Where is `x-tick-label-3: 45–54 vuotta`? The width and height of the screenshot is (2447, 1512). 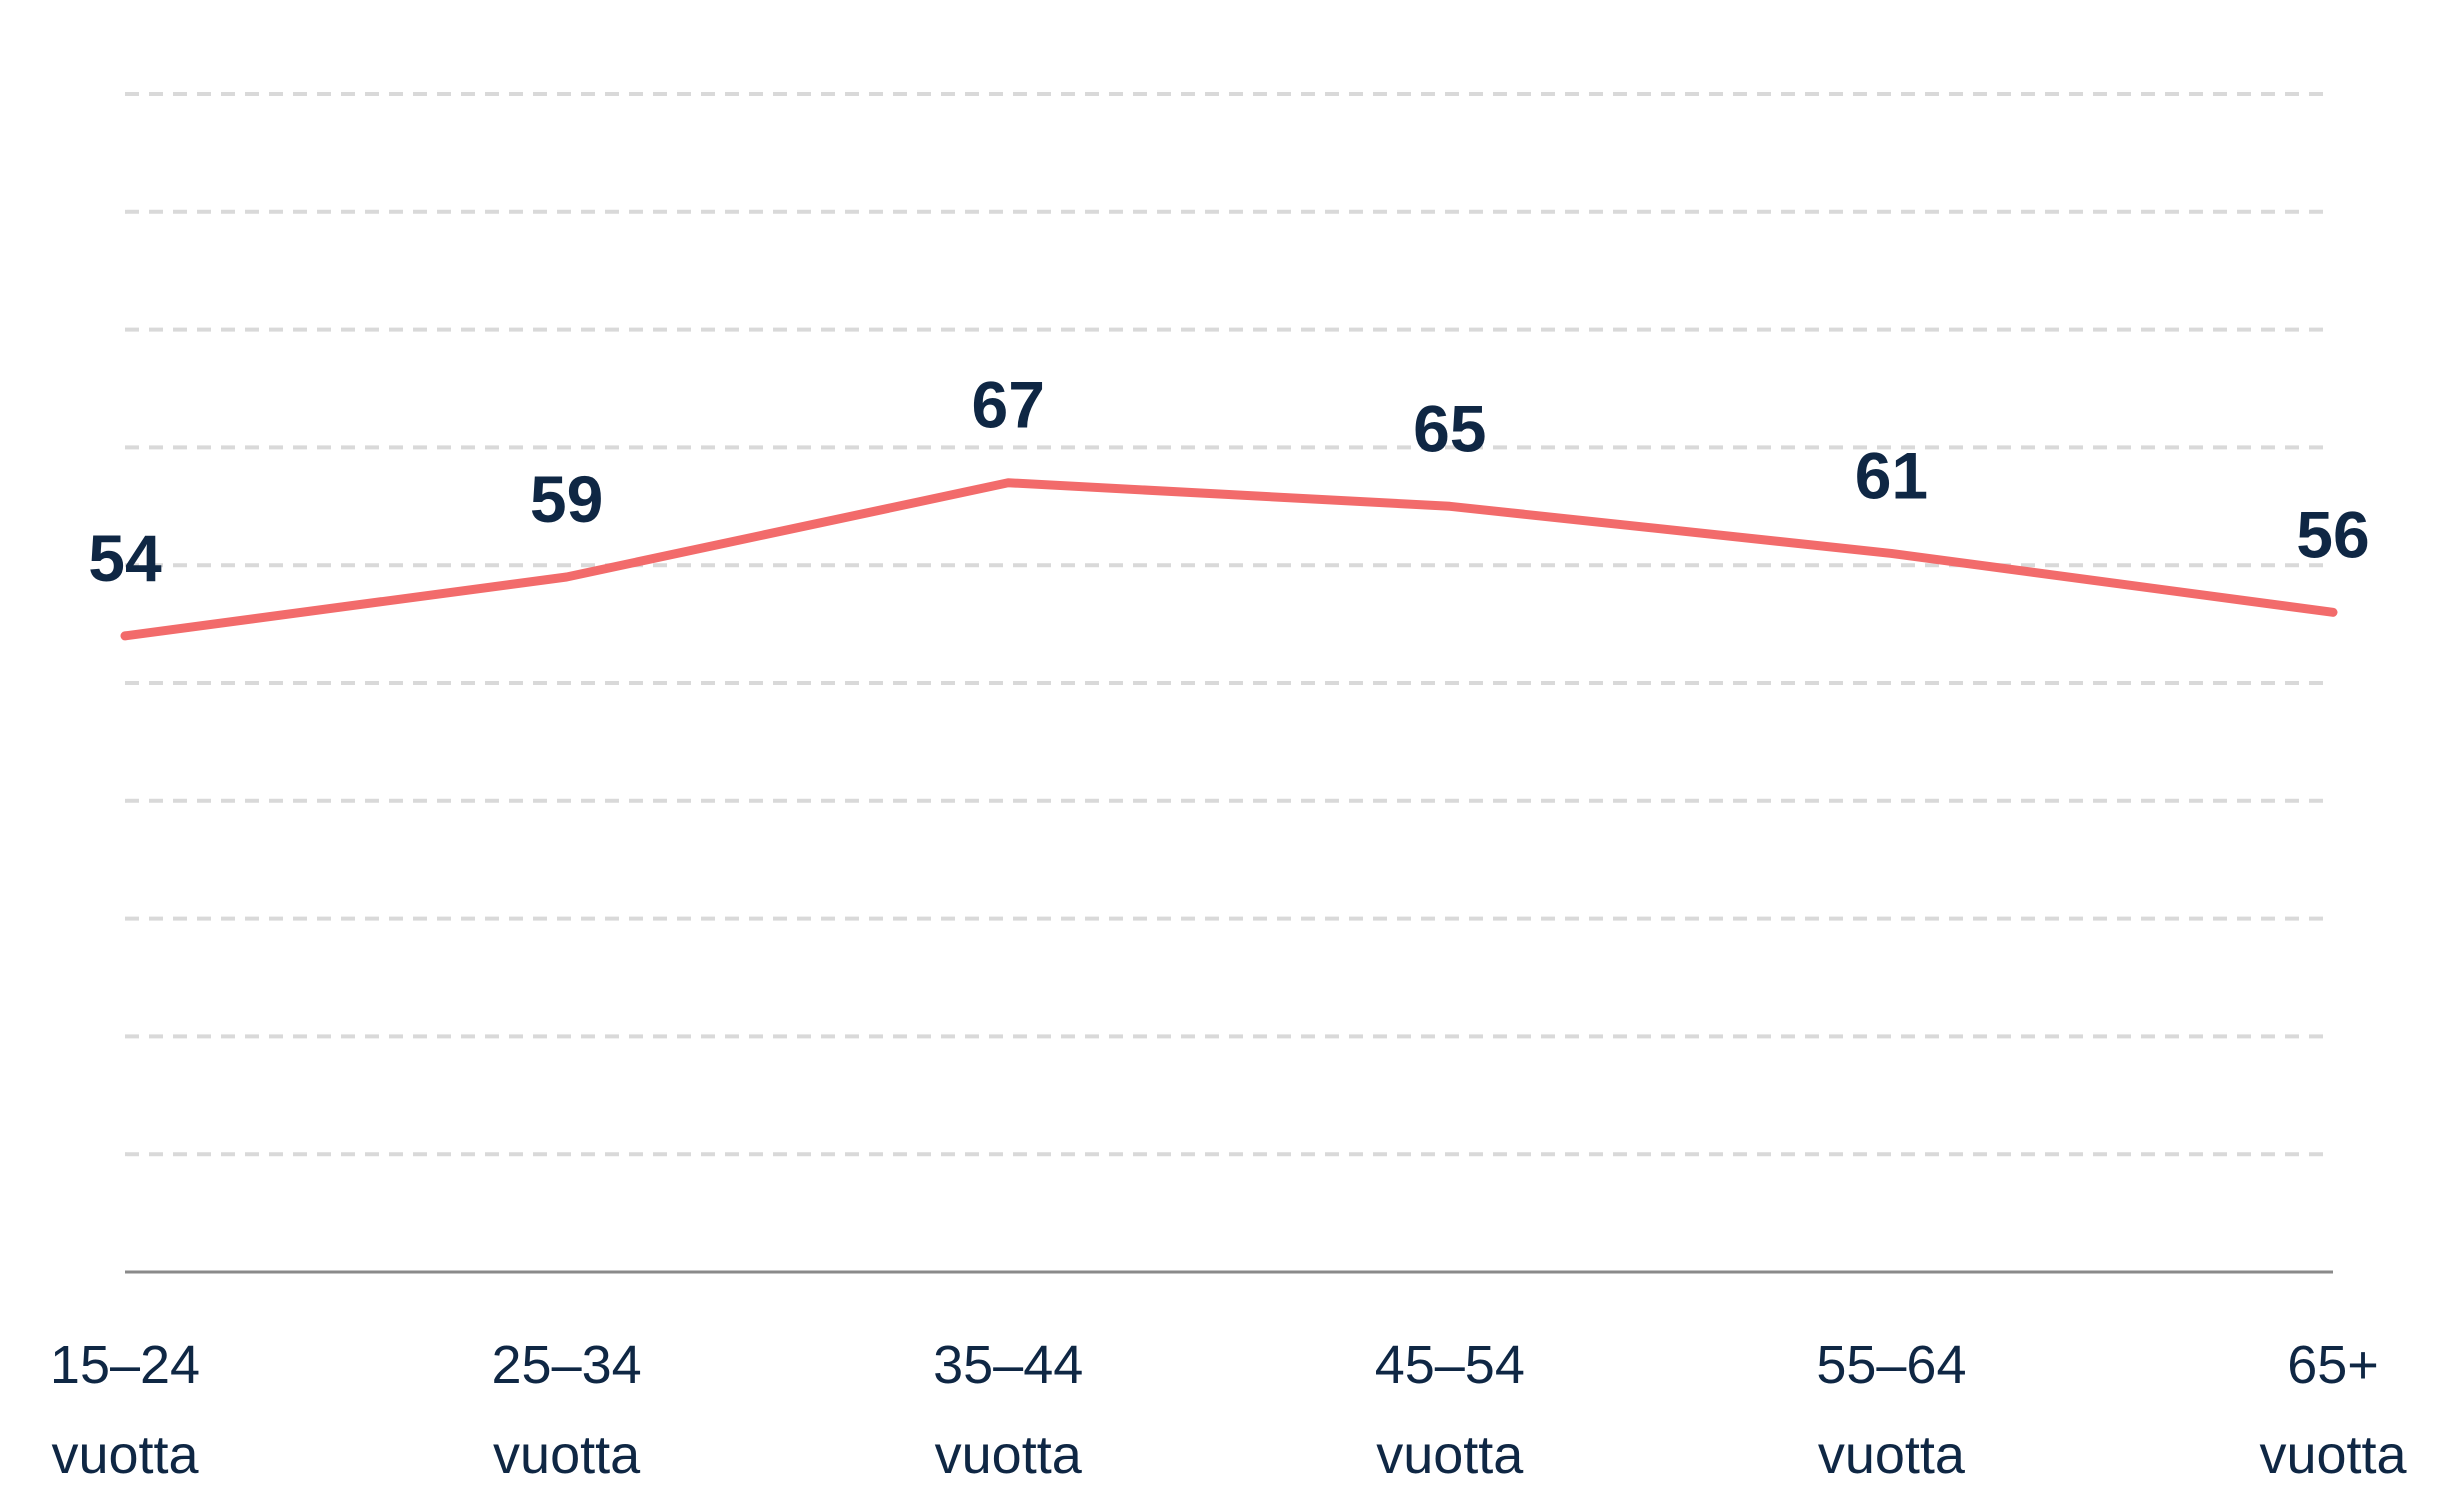
x-tick-label-3: 45–54 vuotta is located at coordinates (1450, 1410).